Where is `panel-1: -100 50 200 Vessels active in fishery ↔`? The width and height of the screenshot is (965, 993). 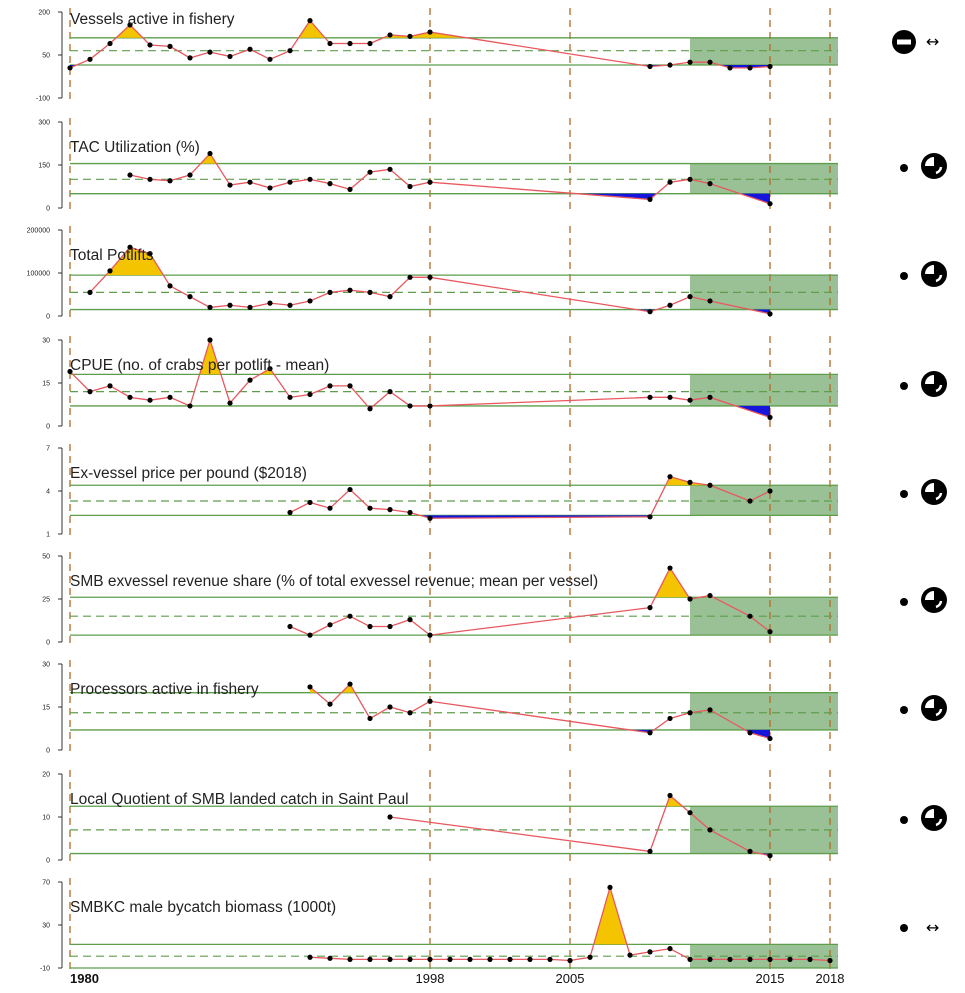 panel-1: -100 50 200 Vessels active in fishery ↔ is located at coordinates (487, 56).